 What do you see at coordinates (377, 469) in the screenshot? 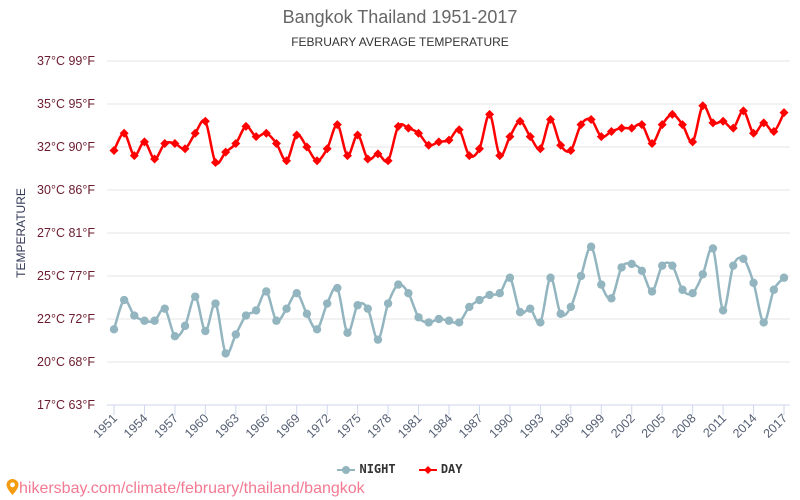
I see `legend-night-label: NIGHT` at bounding box center [377, 469].